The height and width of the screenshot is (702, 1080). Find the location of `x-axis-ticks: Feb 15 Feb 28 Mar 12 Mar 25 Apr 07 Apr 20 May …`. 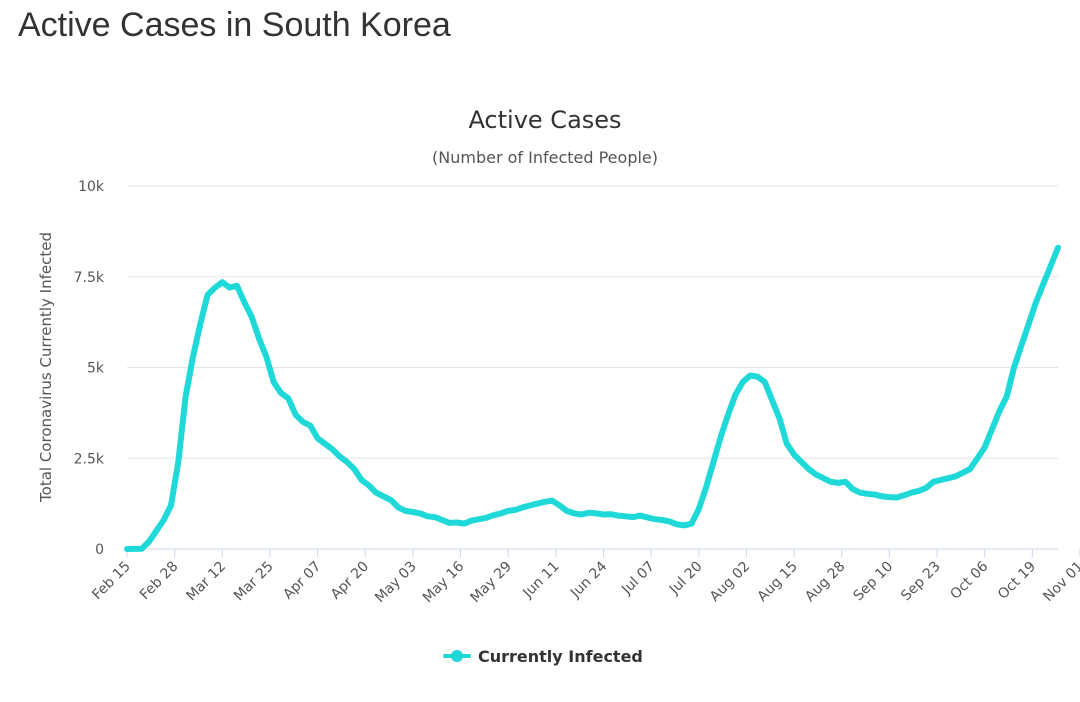

x-axis-ticks: Feb 15 Feb 28 Mar 12 Mar 25 Apr 07 Apr 20 May … is located at coordinates (584, 577).